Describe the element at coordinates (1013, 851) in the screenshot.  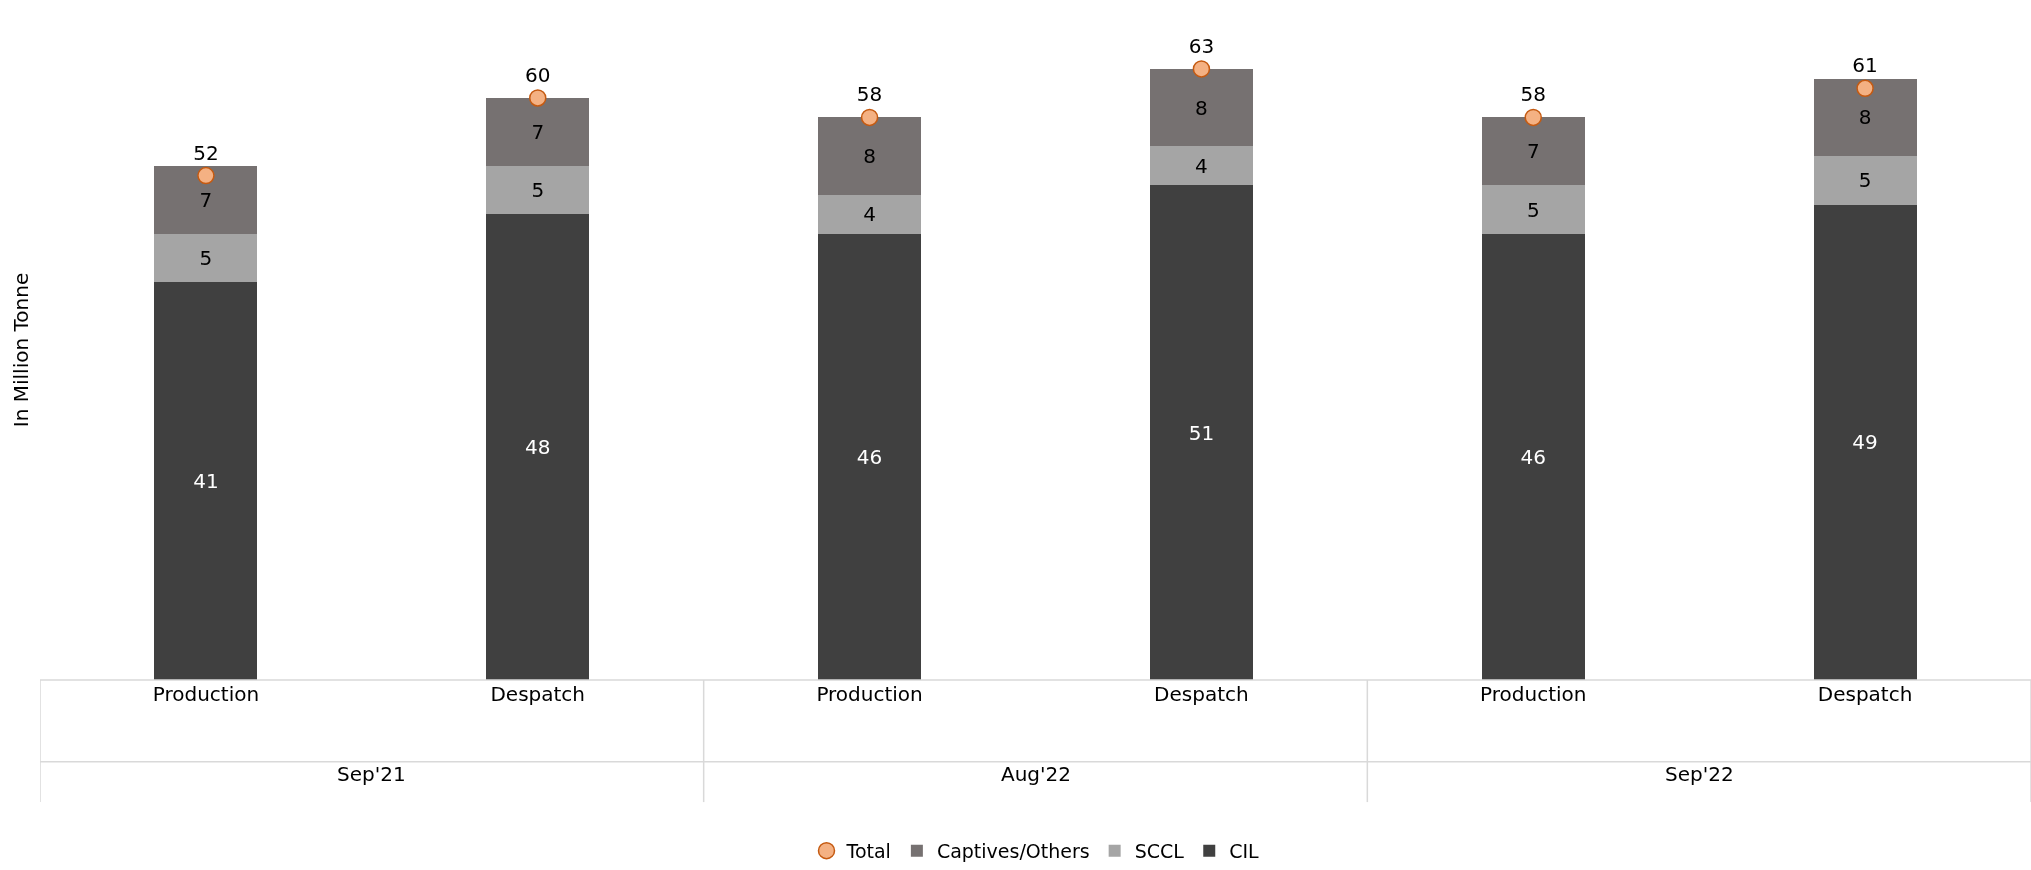
I see `legend-label: Captives/Others` at that location.